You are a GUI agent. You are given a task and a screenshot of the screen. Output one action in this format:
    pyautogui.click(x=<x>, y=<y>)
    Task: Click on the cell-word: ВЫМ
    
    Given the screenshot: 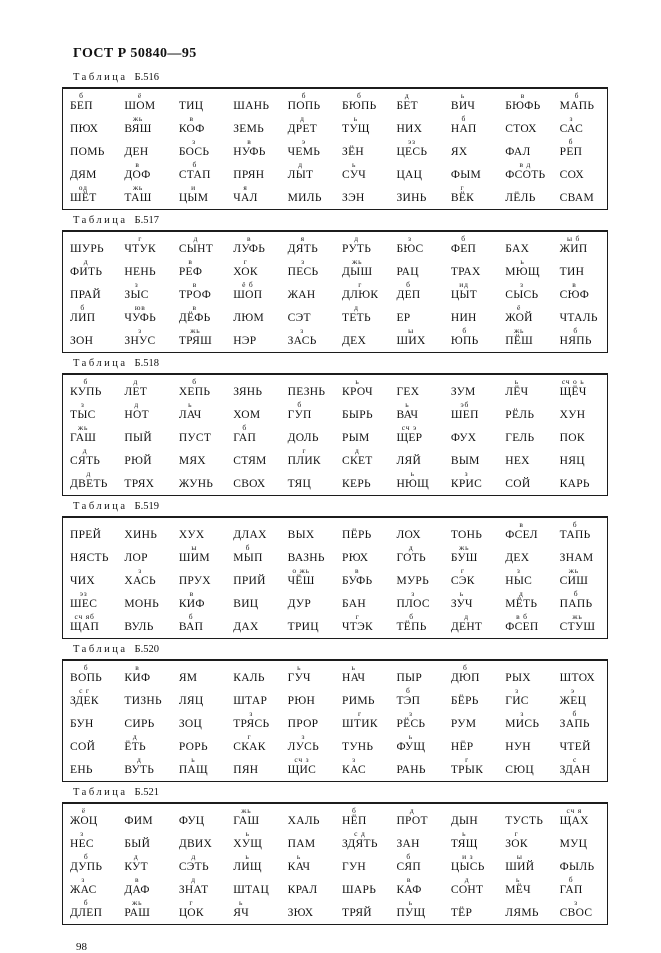 What is the action you would take?
    pyautogui.click(x=465, y=461)
    